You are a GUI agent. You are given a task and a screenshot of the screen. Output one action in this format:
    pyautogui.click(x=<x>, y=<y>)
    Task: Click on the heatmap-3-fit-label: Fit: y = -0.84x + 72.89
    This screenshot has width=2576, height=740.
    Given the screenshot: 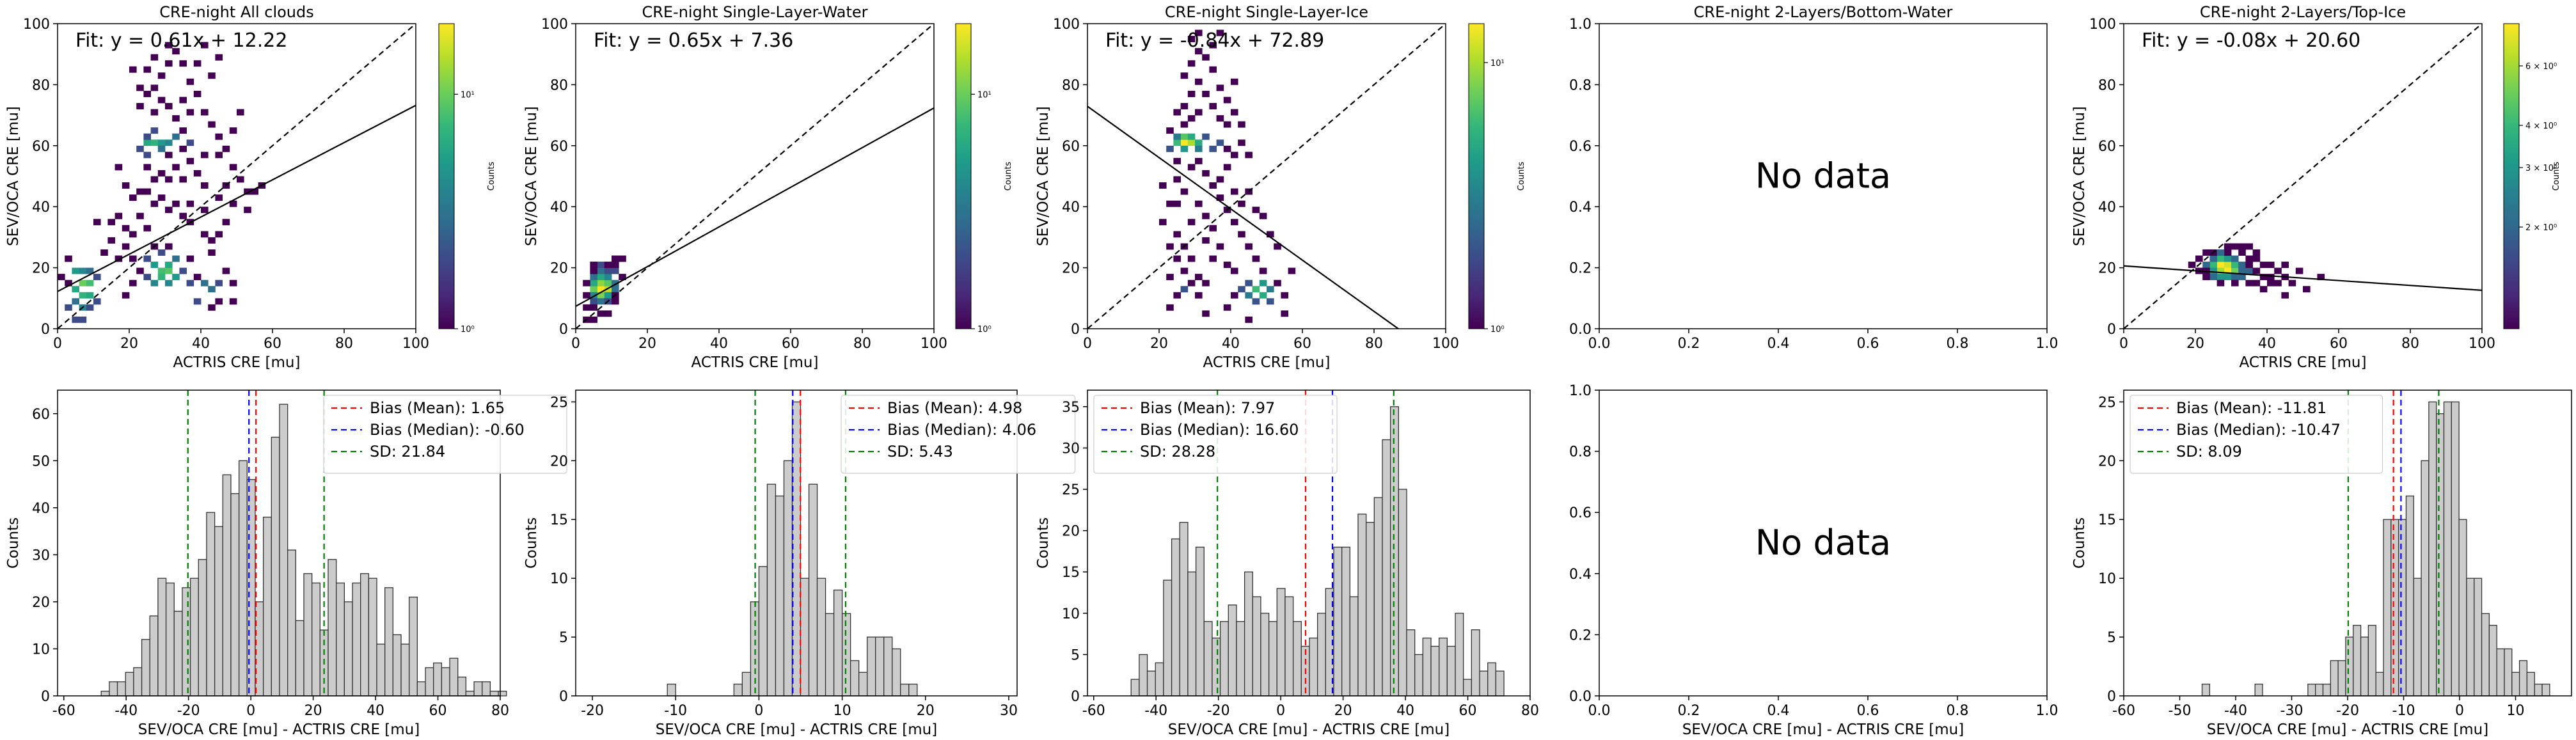 What is the action you would take?
    pyautogui.click(x=1214, y=40)
    